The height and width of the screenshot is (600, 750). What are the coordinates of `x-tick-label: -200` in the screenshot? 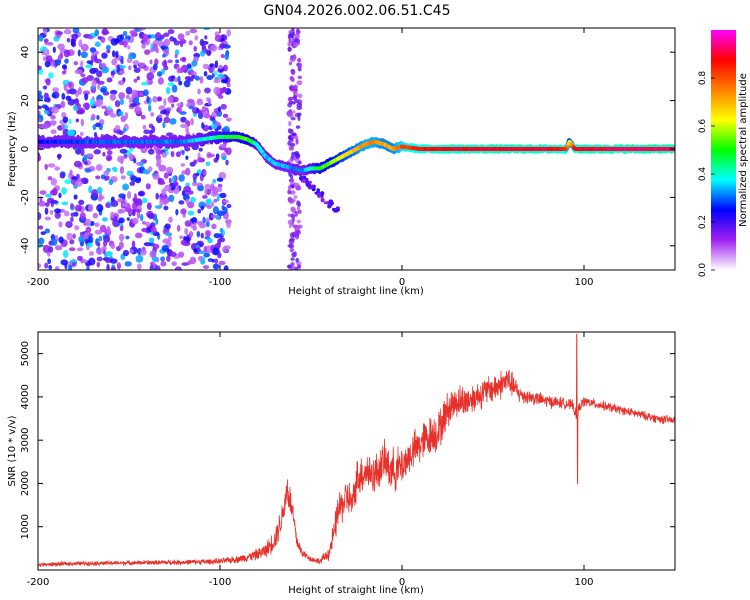 It's located at (38, 282).